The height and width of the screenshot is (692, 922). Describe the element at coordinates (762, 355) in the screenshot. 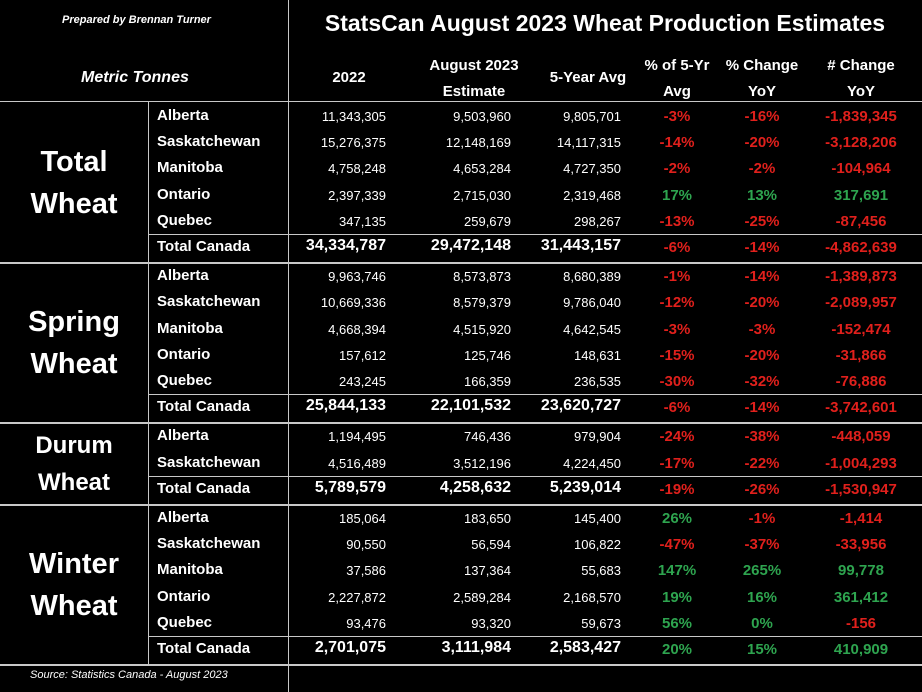

I see `value-pctyoy: -20%` at that location.